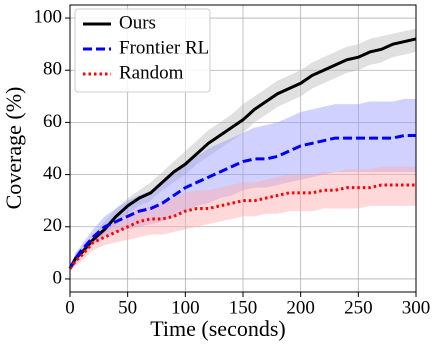 The image size is (434, 346). I want to click on y-tick-label: 80, so click(52, 69).